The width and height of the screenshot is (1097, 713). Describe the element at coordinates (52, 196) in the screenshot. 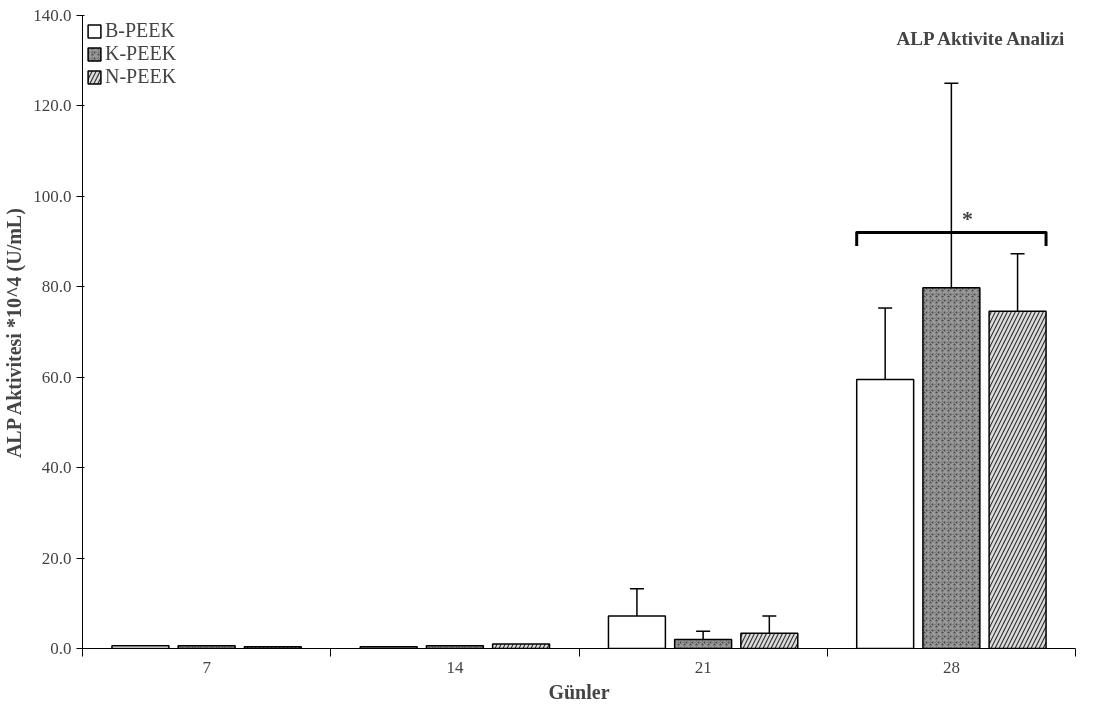

I see `y-tick-label: 100.0` at that location.